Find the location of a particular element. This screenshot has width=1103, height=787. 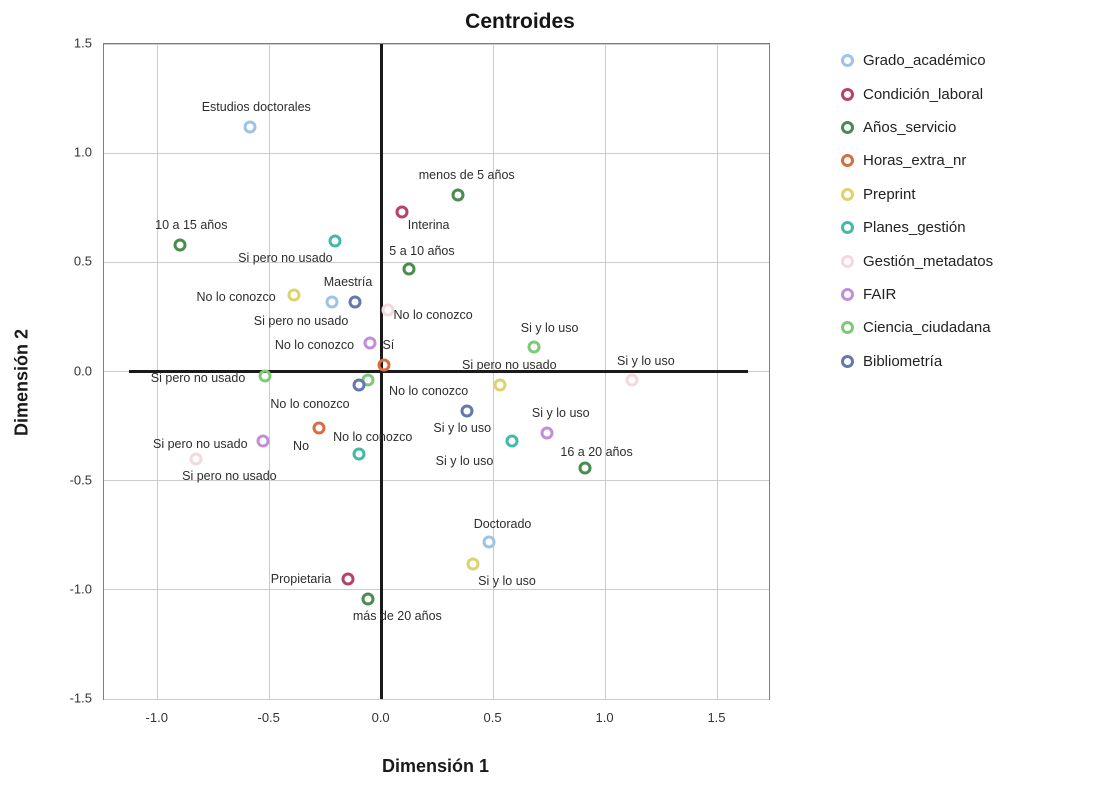

data-point-label: más de 20 años is located at coordinates (397, 616).